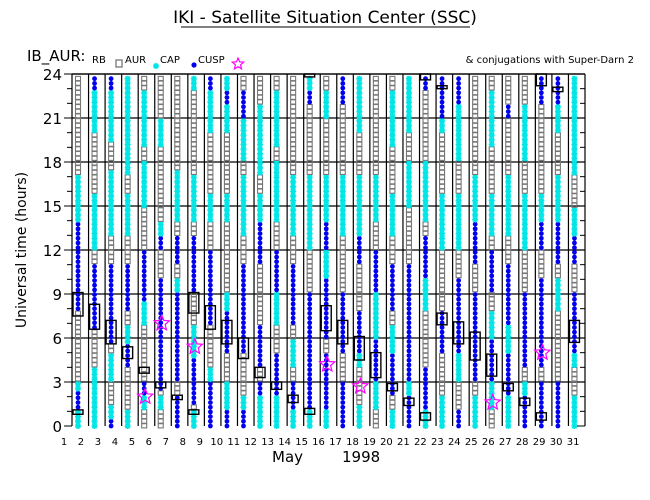 This screenshot has width=650, height=500. I want to click on x-tick-label: 5, so click(132, 442).